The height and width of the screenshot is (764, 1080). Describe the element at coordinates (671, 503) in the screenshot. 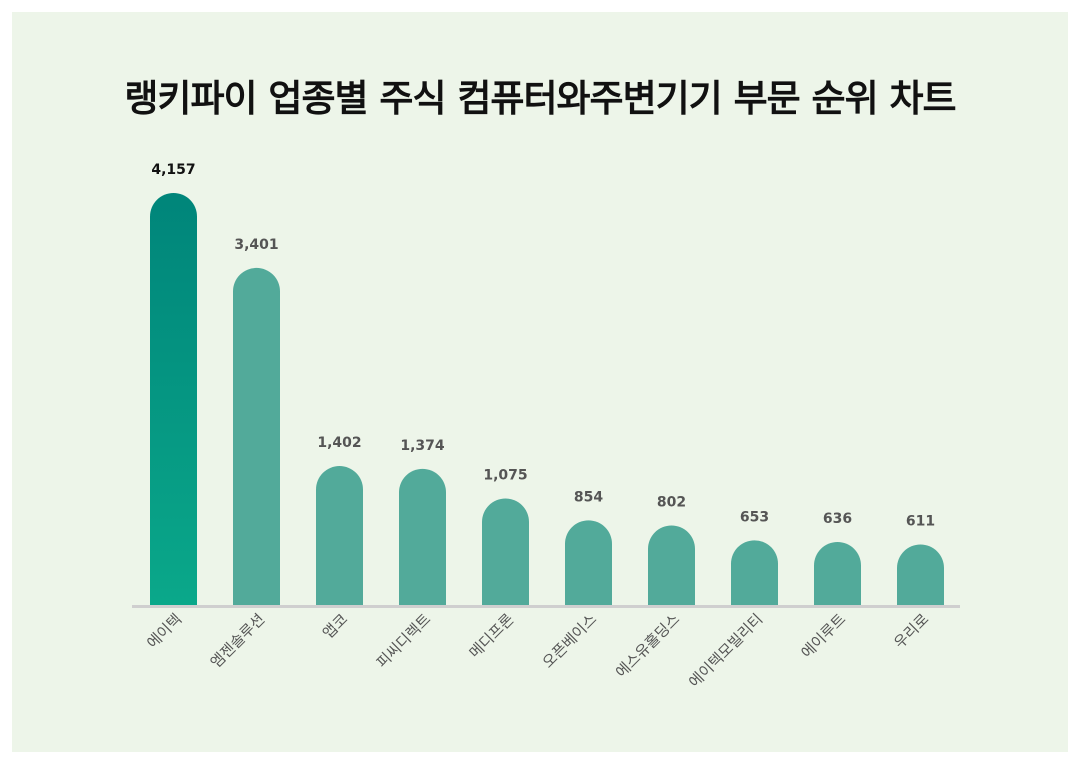

I see `bar-value-label: 802` at that location.